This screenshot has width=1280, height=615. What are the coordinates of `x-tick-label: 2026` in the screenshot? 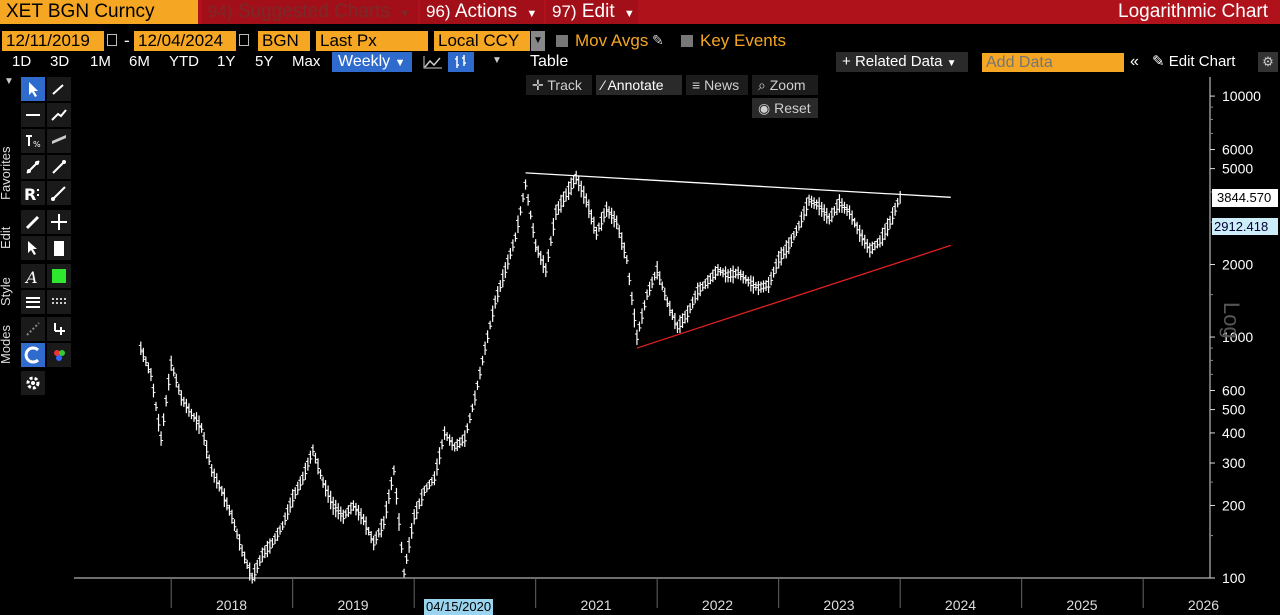 It's located at (1203, 605).